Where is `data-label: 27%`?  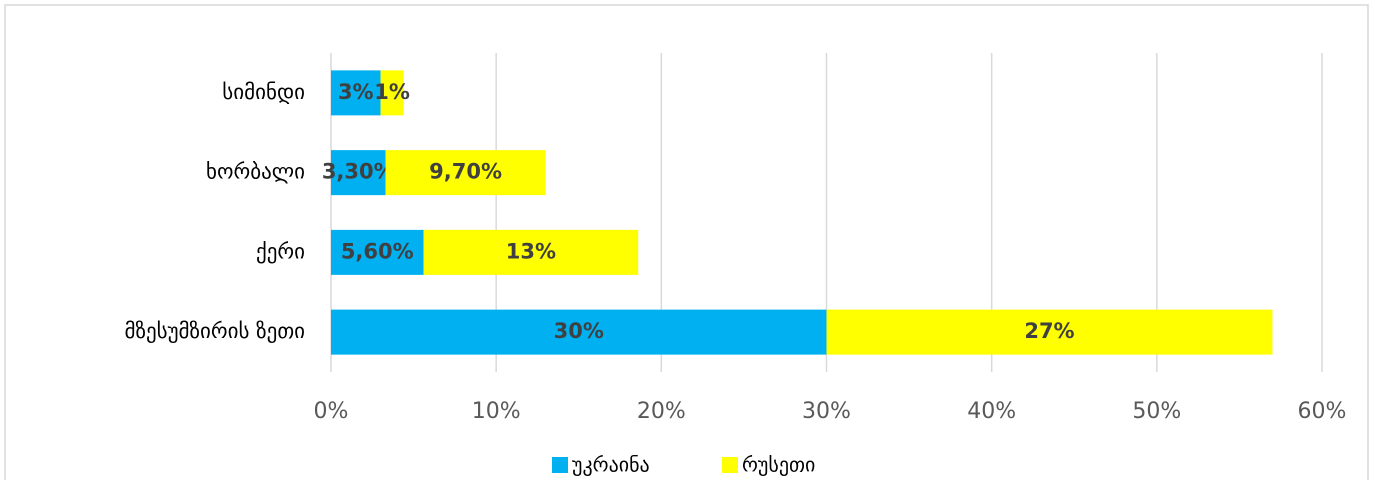 data-label: 27% is located at coordinates (1049, 331).